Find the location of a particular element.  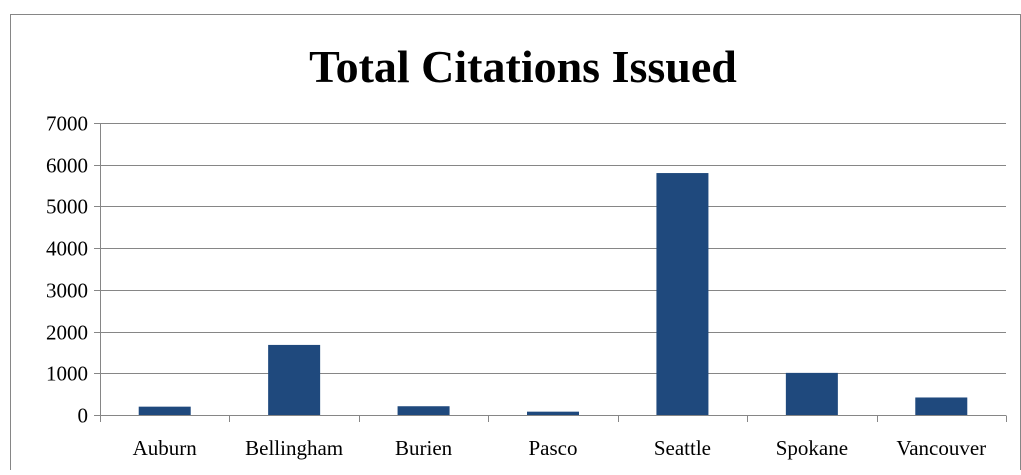

bar-vancouver is located at coordinates (941, 406).